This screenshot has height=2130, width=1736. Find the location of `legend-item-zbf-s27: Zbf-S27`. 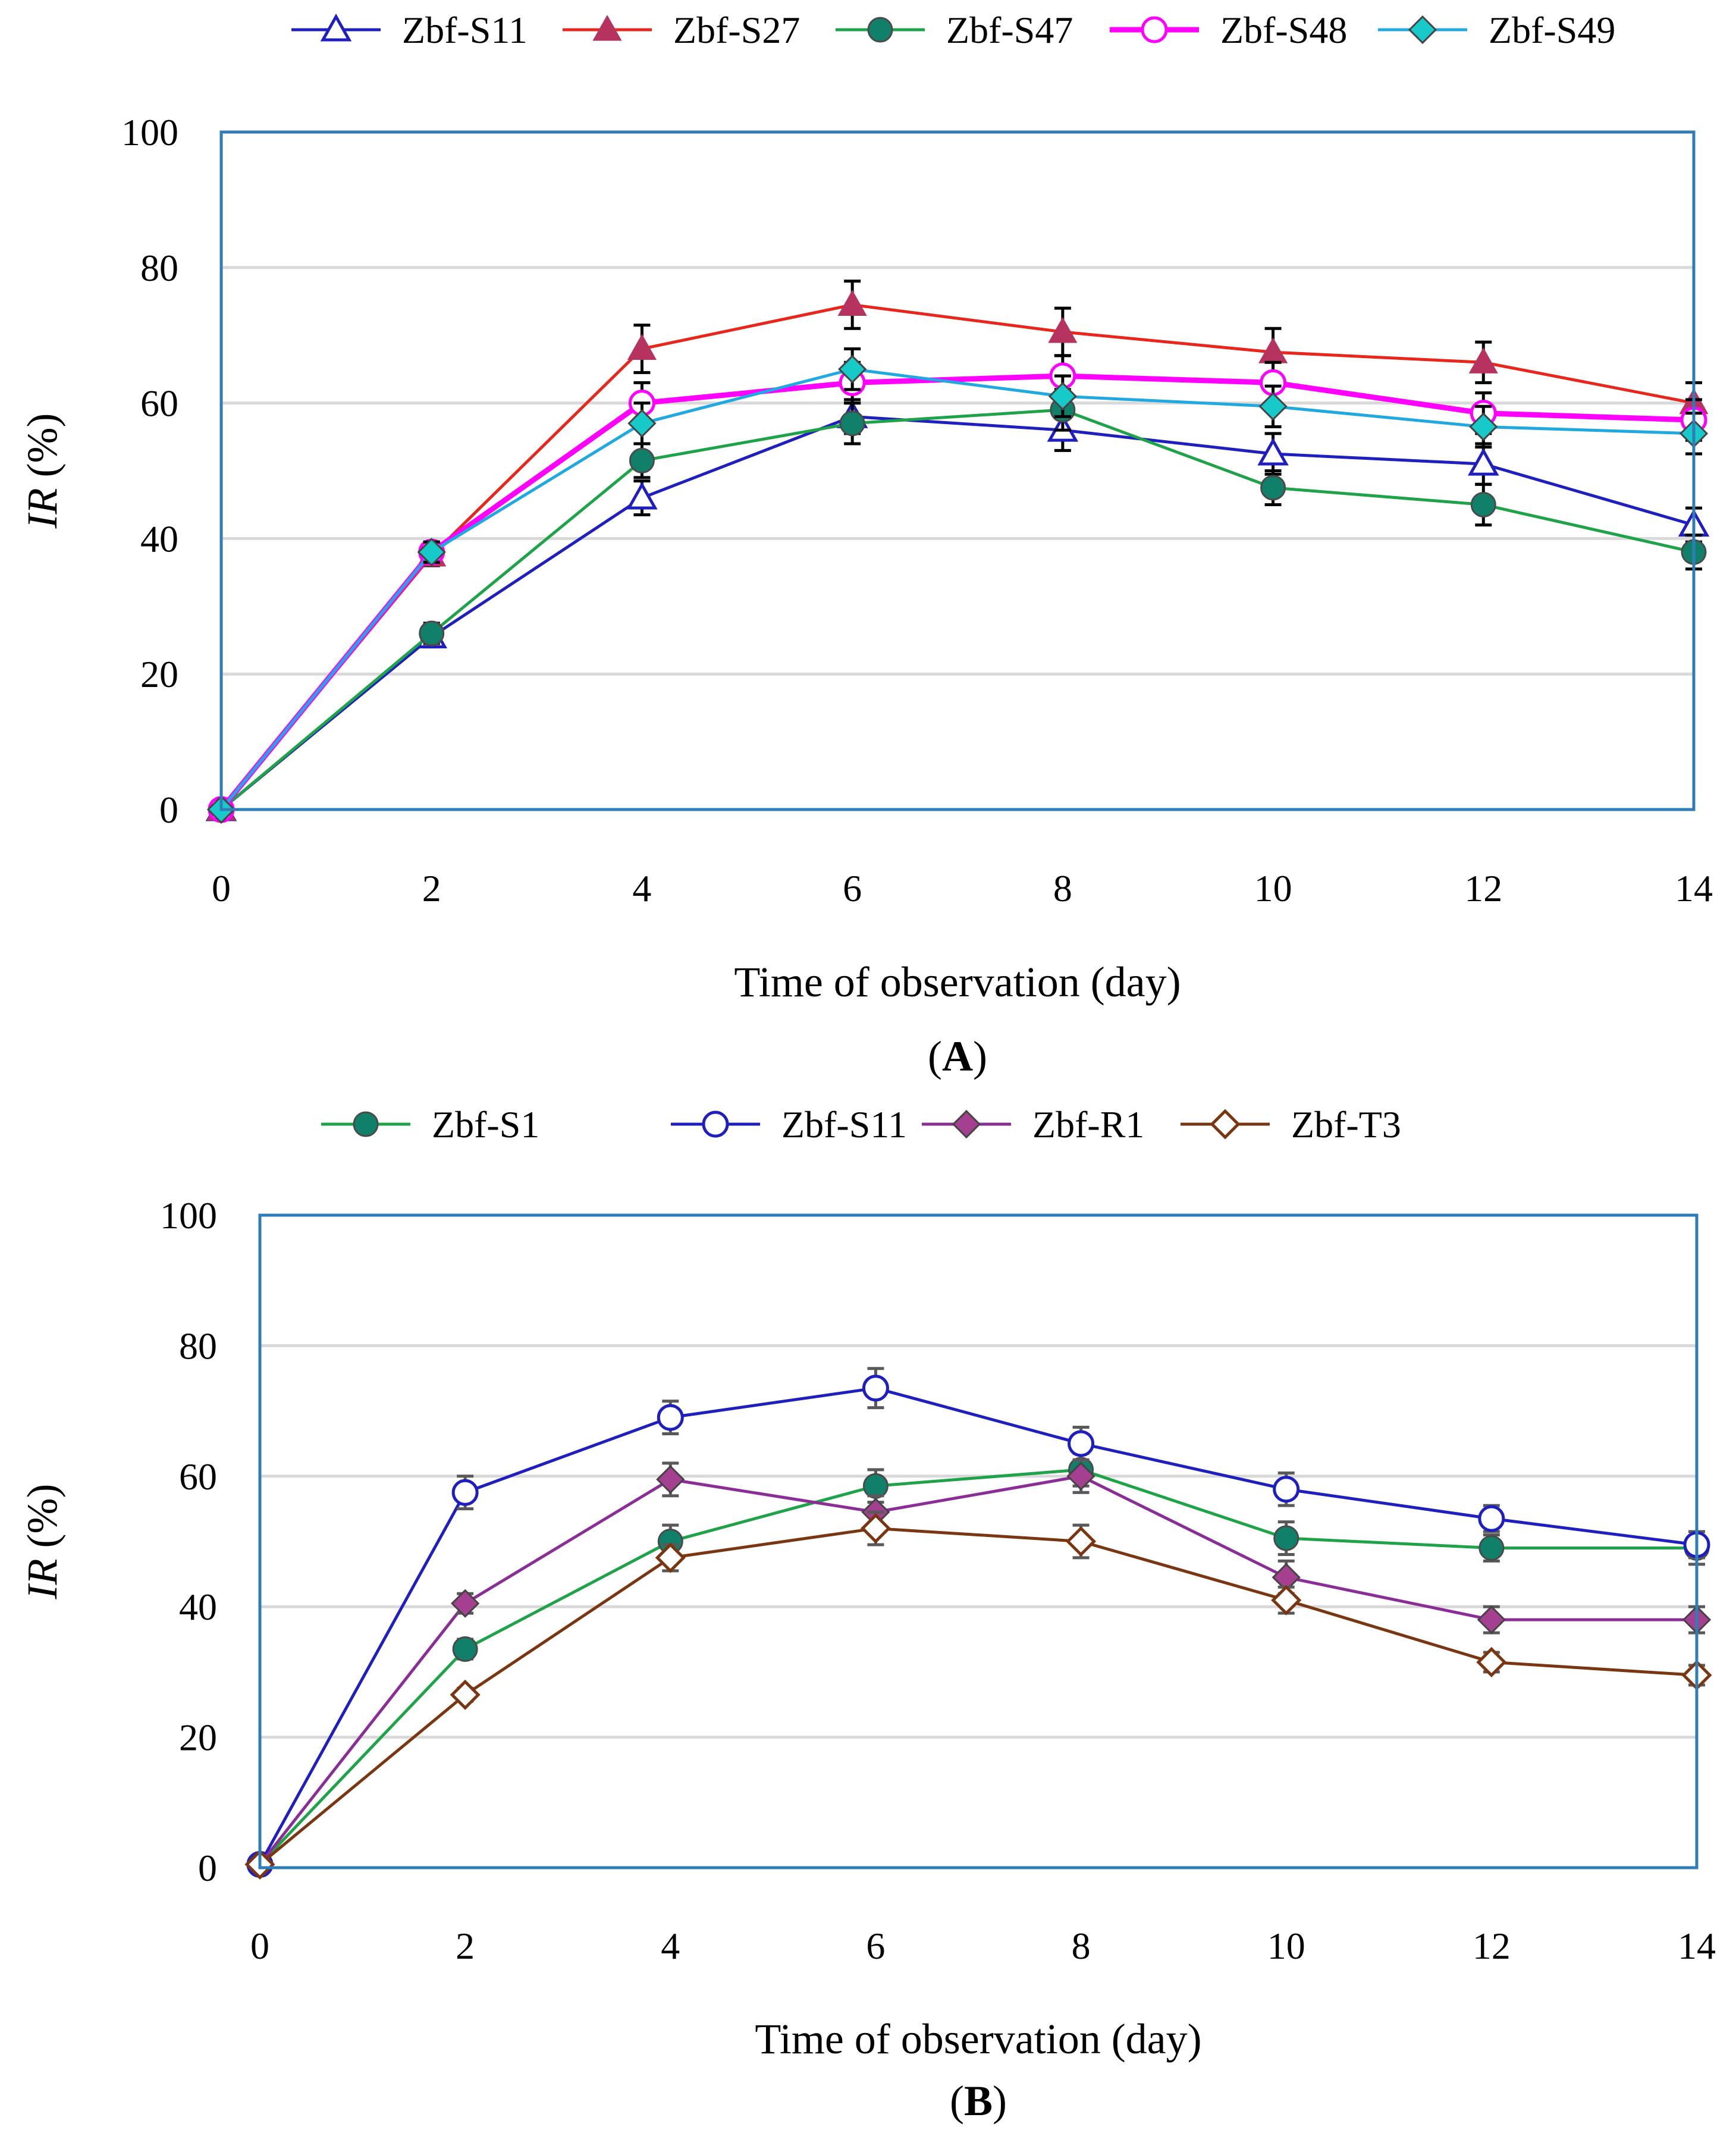

legend-item-zbf-s27: Zbf-S27 is located at coordinates (681, 30).